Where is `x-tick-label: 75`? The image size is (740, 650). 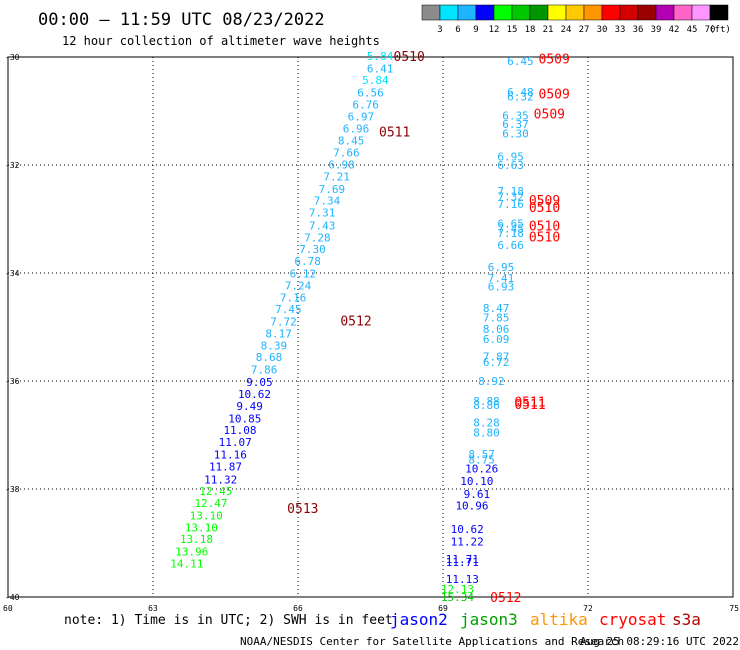 x-tick-label: 75 is located at coordinates (734, 608).